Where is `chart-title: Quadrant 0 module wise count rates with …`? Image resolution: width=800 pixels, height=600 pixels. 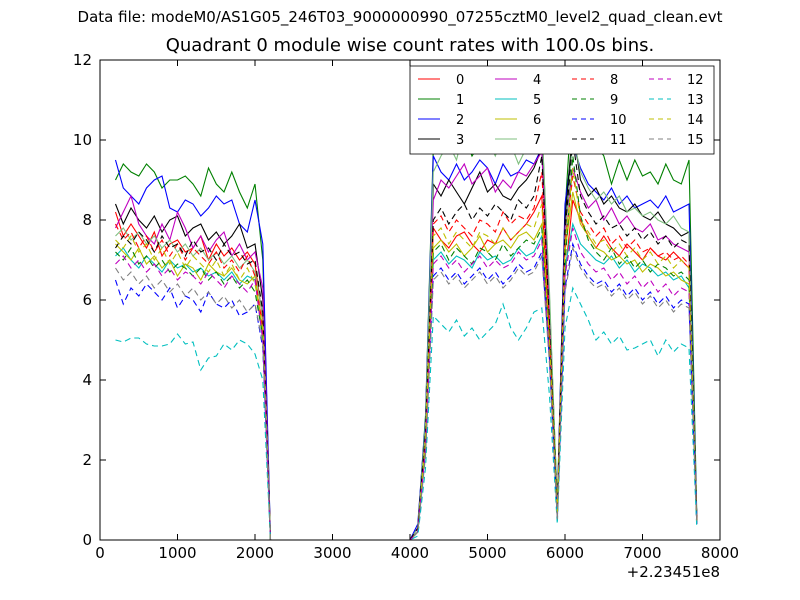 chart-title: Quadrant 0 module wise count rates with … is located at coordinates (410, 45).